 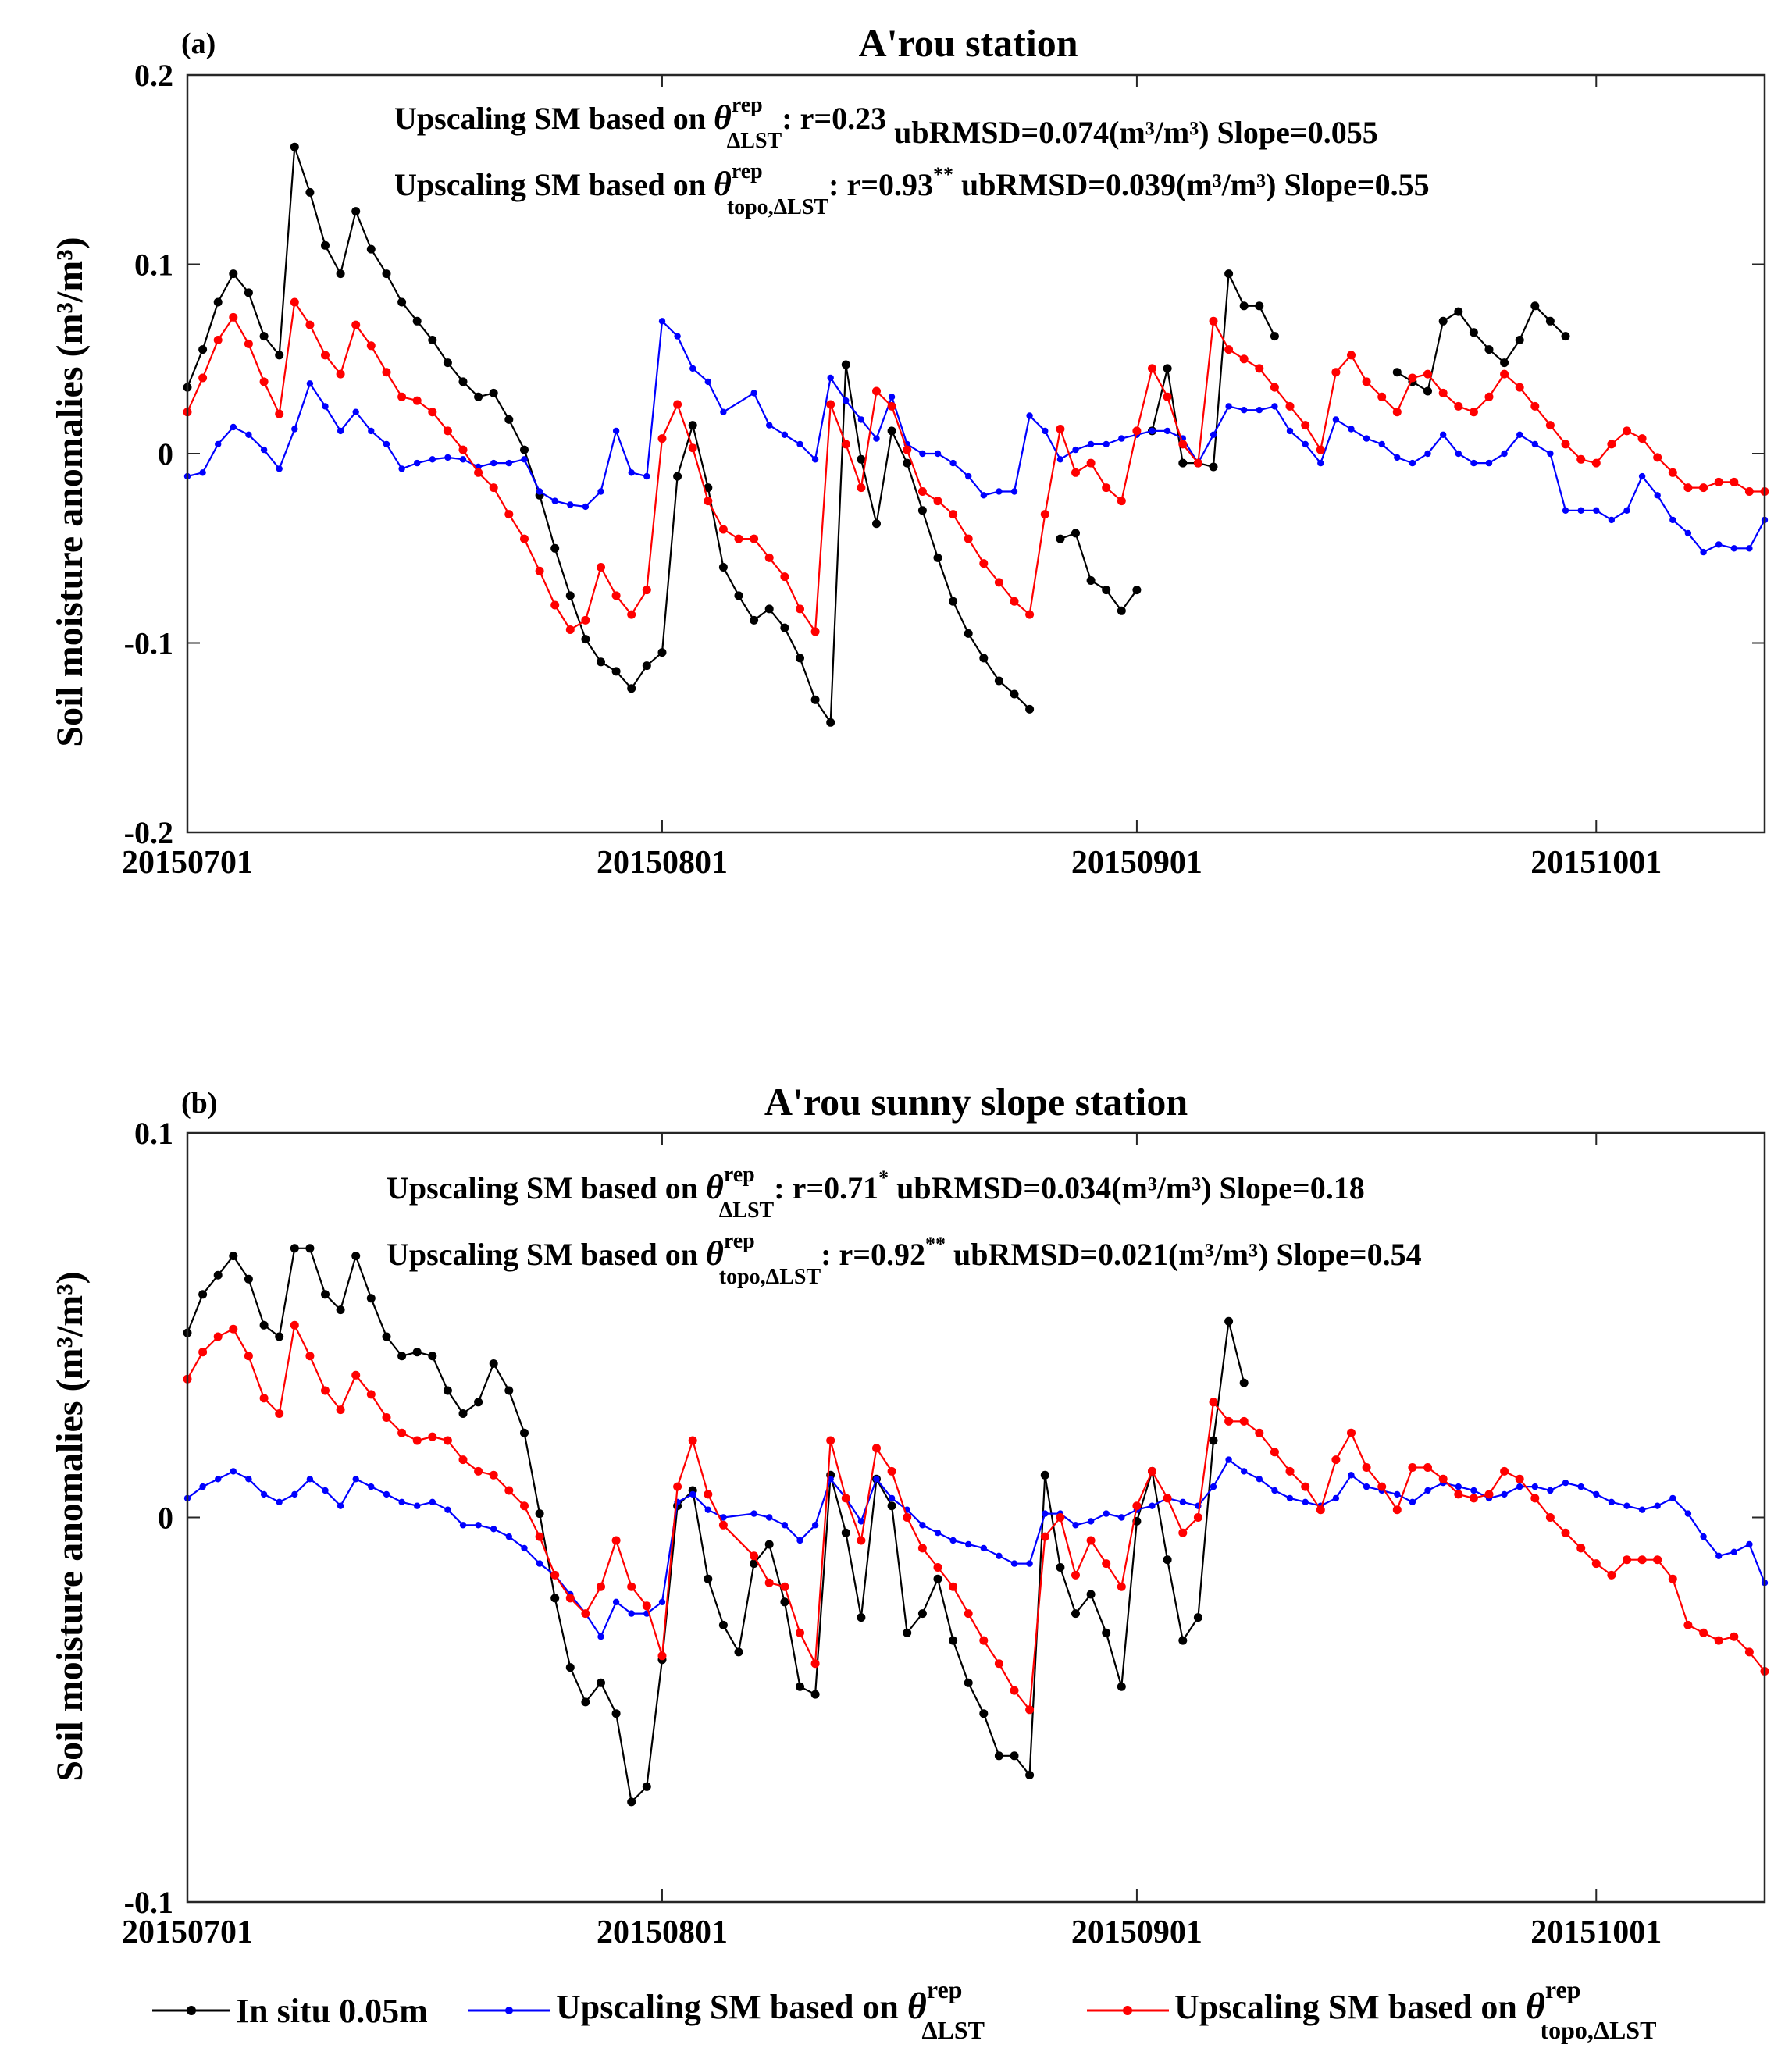 I want to click on stats-slope: Slope=0.055, so click(x=1297, y=132).